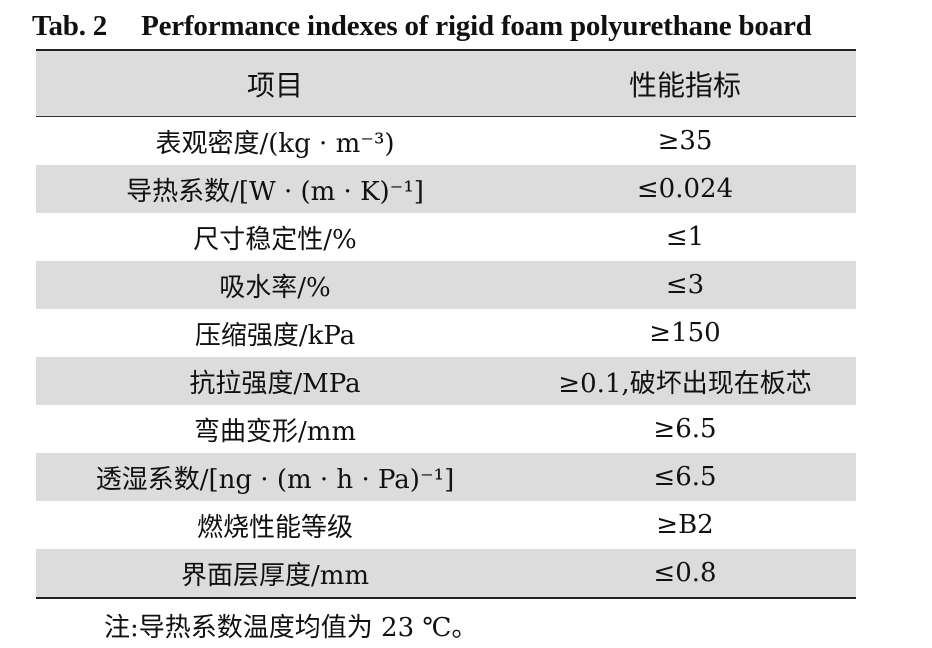 Image resolution: width=932 pixels, height=648 pixels. Describe the element at coordinates (275, 239) in the screenshot. I see `row-item-label: 尺寸稳定性/%` at that location.